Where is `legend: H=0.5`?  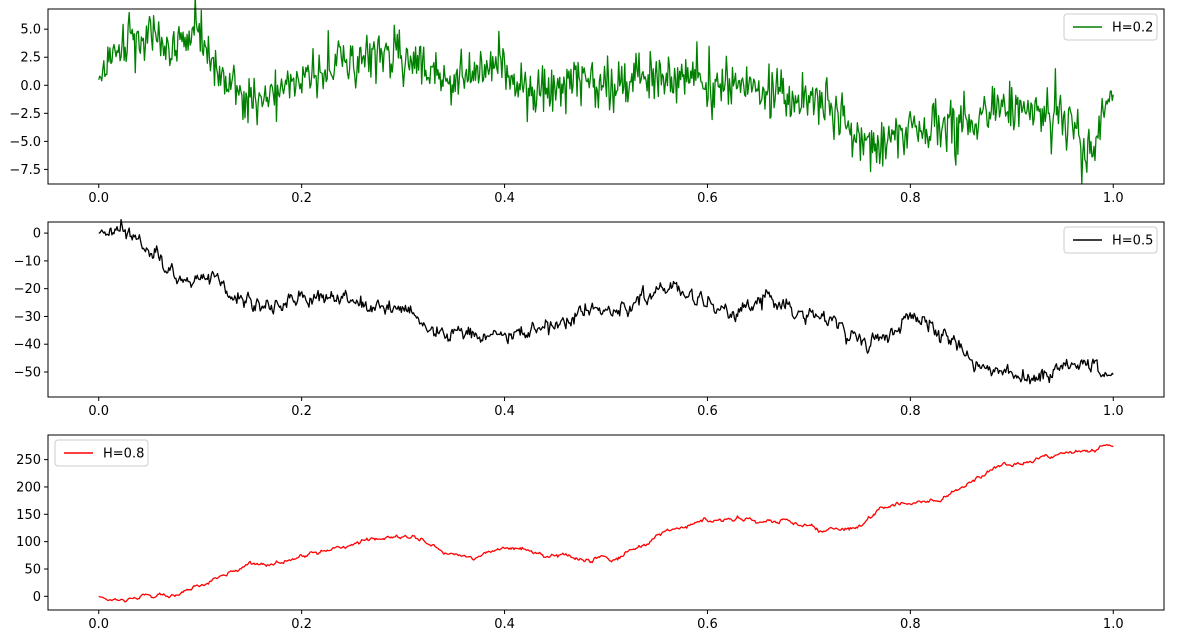 legend: H=0.5 is located at coordinates (1110, 240).